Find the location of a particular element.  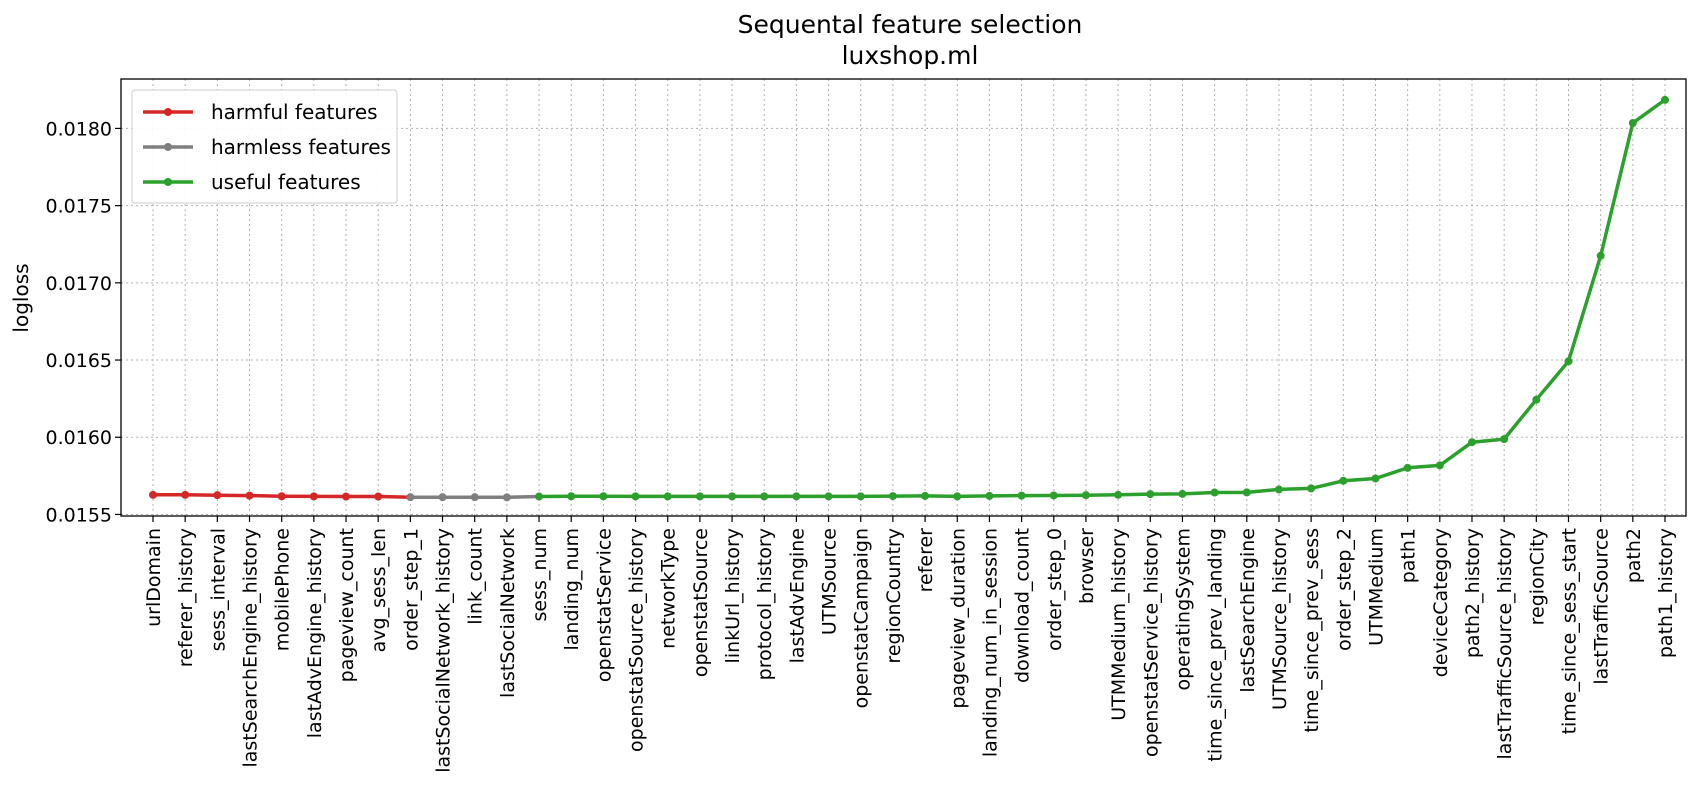

x-tick-label: referer_history is located at coordinates (186, 597).